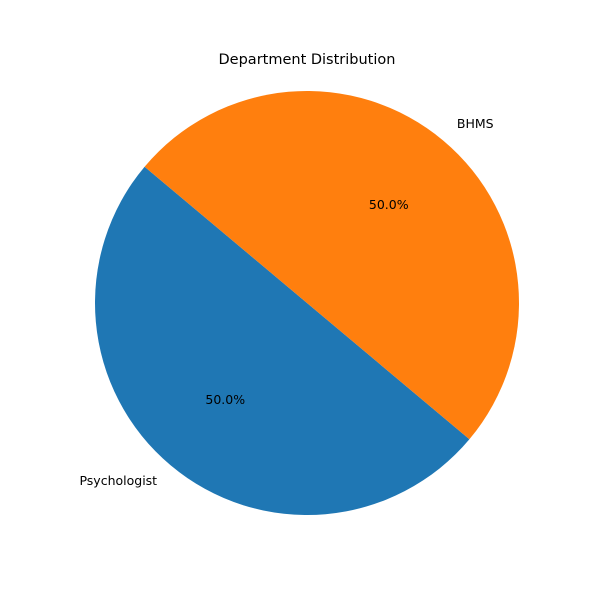 The width and height of the screenshot is (600, 600). What do you see at coordinates (118, 480) in the screenshot?
I see `slice-label-psychologist: Psychologist` at bounding box center [118, 480].